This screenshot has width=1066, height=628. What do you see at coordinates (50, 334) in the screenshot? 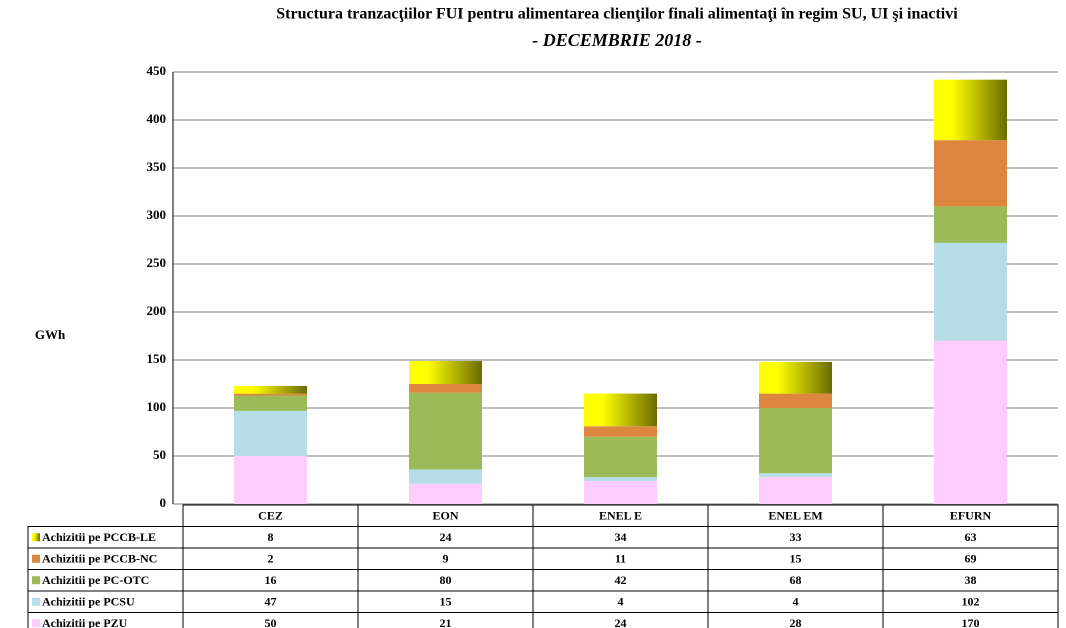
I see `y-axis-label: GWh` at bounding box center [50, 334].